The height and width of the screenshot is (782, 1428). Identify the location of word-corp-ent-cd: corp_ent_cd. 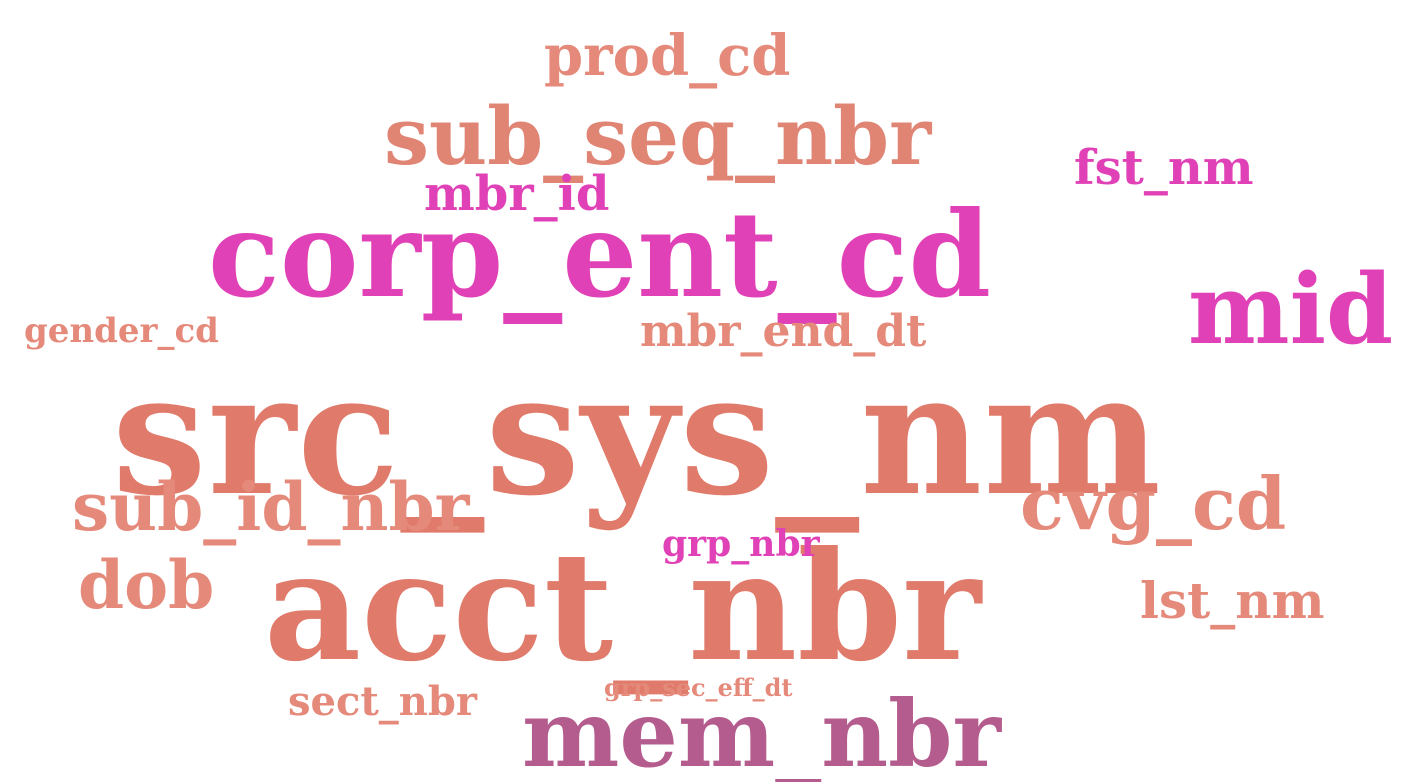
(599, 254).